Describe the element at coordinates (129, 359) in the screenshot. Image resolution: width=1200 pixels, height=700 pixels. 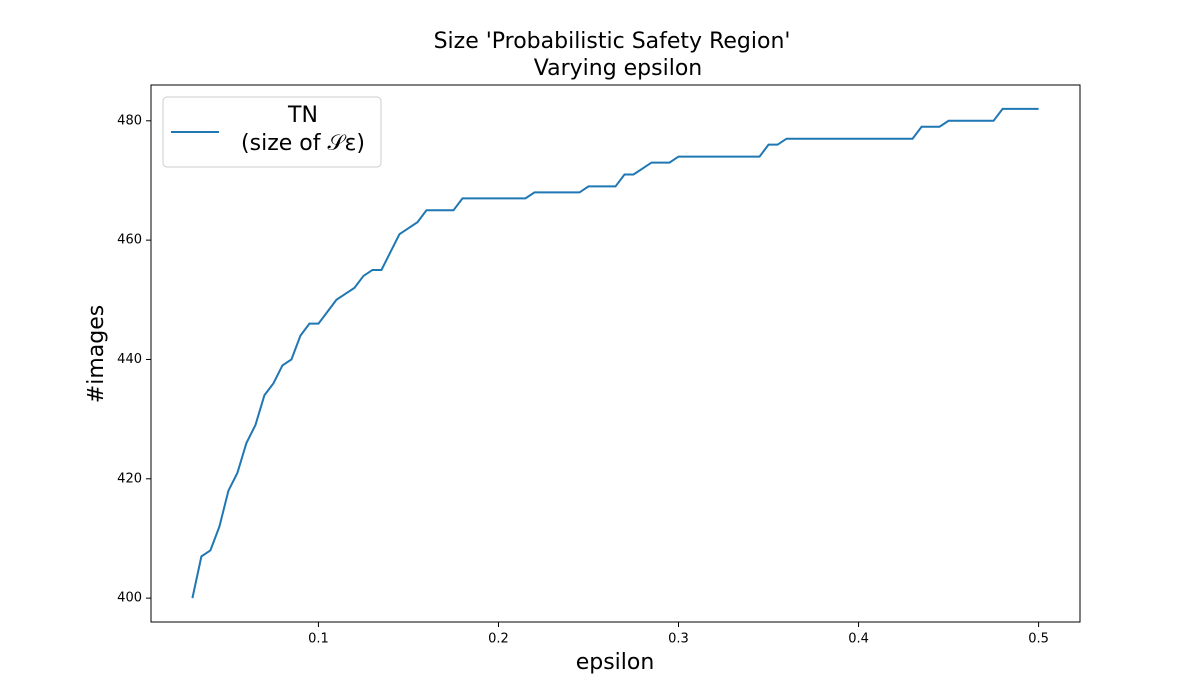
I see `y-tick-label: 440` at that location.